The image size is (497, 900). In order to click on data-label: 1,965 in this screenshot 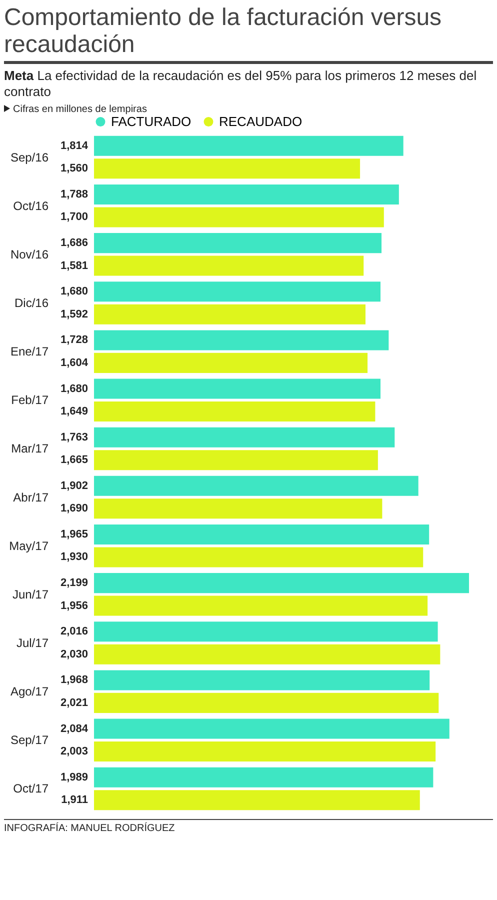, I will do `click(74, 534)`.